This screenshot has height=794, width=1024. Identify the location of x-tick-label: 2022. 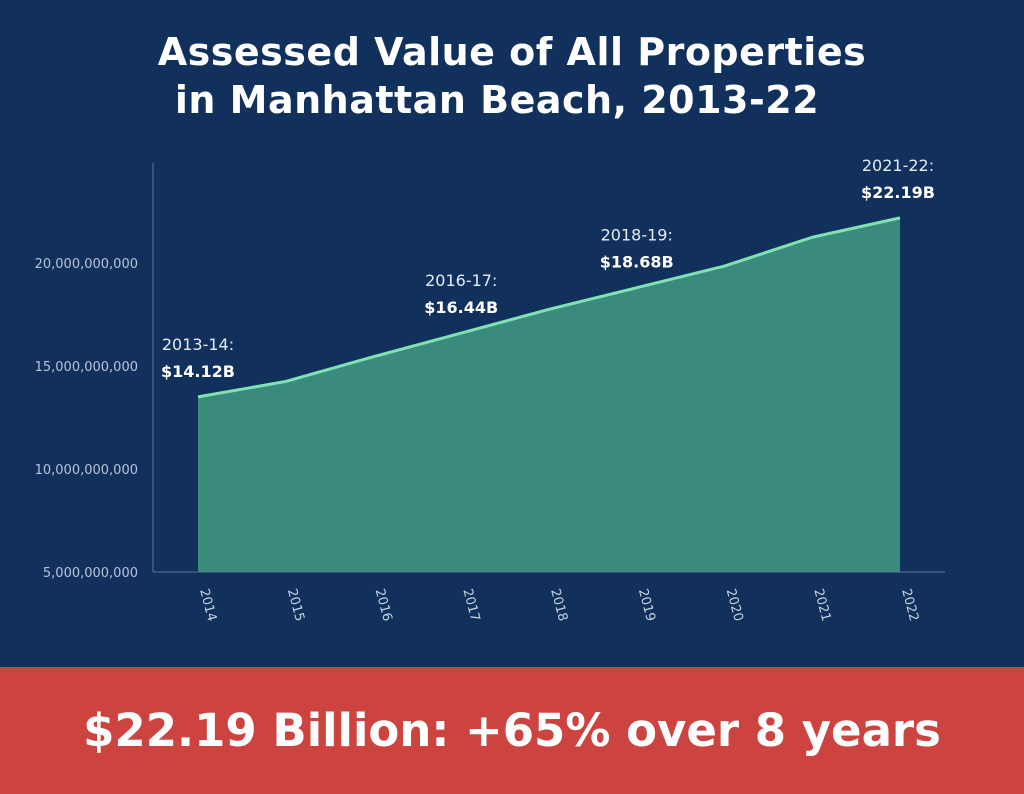
(909, 605).